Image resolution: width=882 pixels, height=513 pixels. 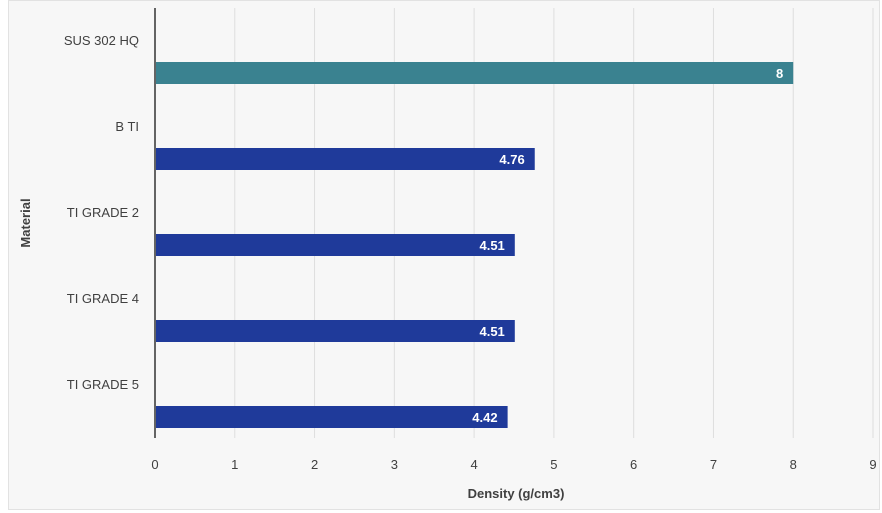 I want to click on x-tick-label: 3, so click(x=394, y=464).